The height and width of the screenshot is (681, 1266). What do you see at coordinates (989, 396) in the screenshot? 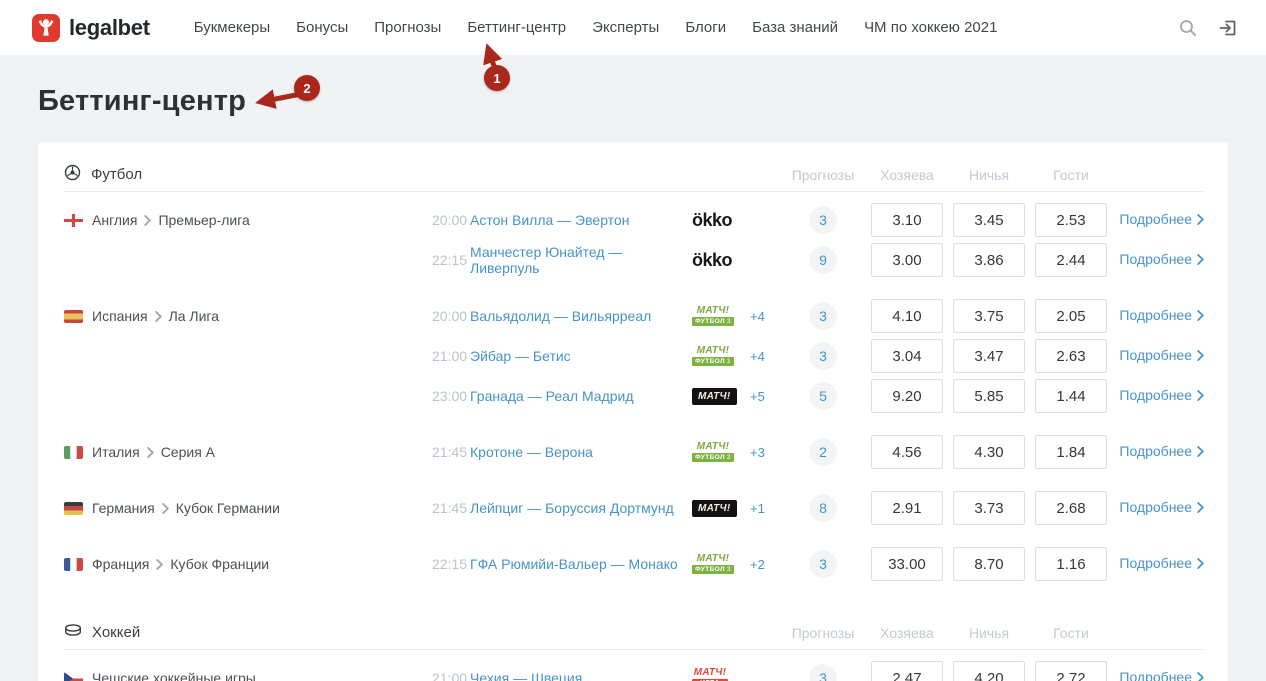
I see `odd-draw: 5.85` at bounding box center [989, 396].